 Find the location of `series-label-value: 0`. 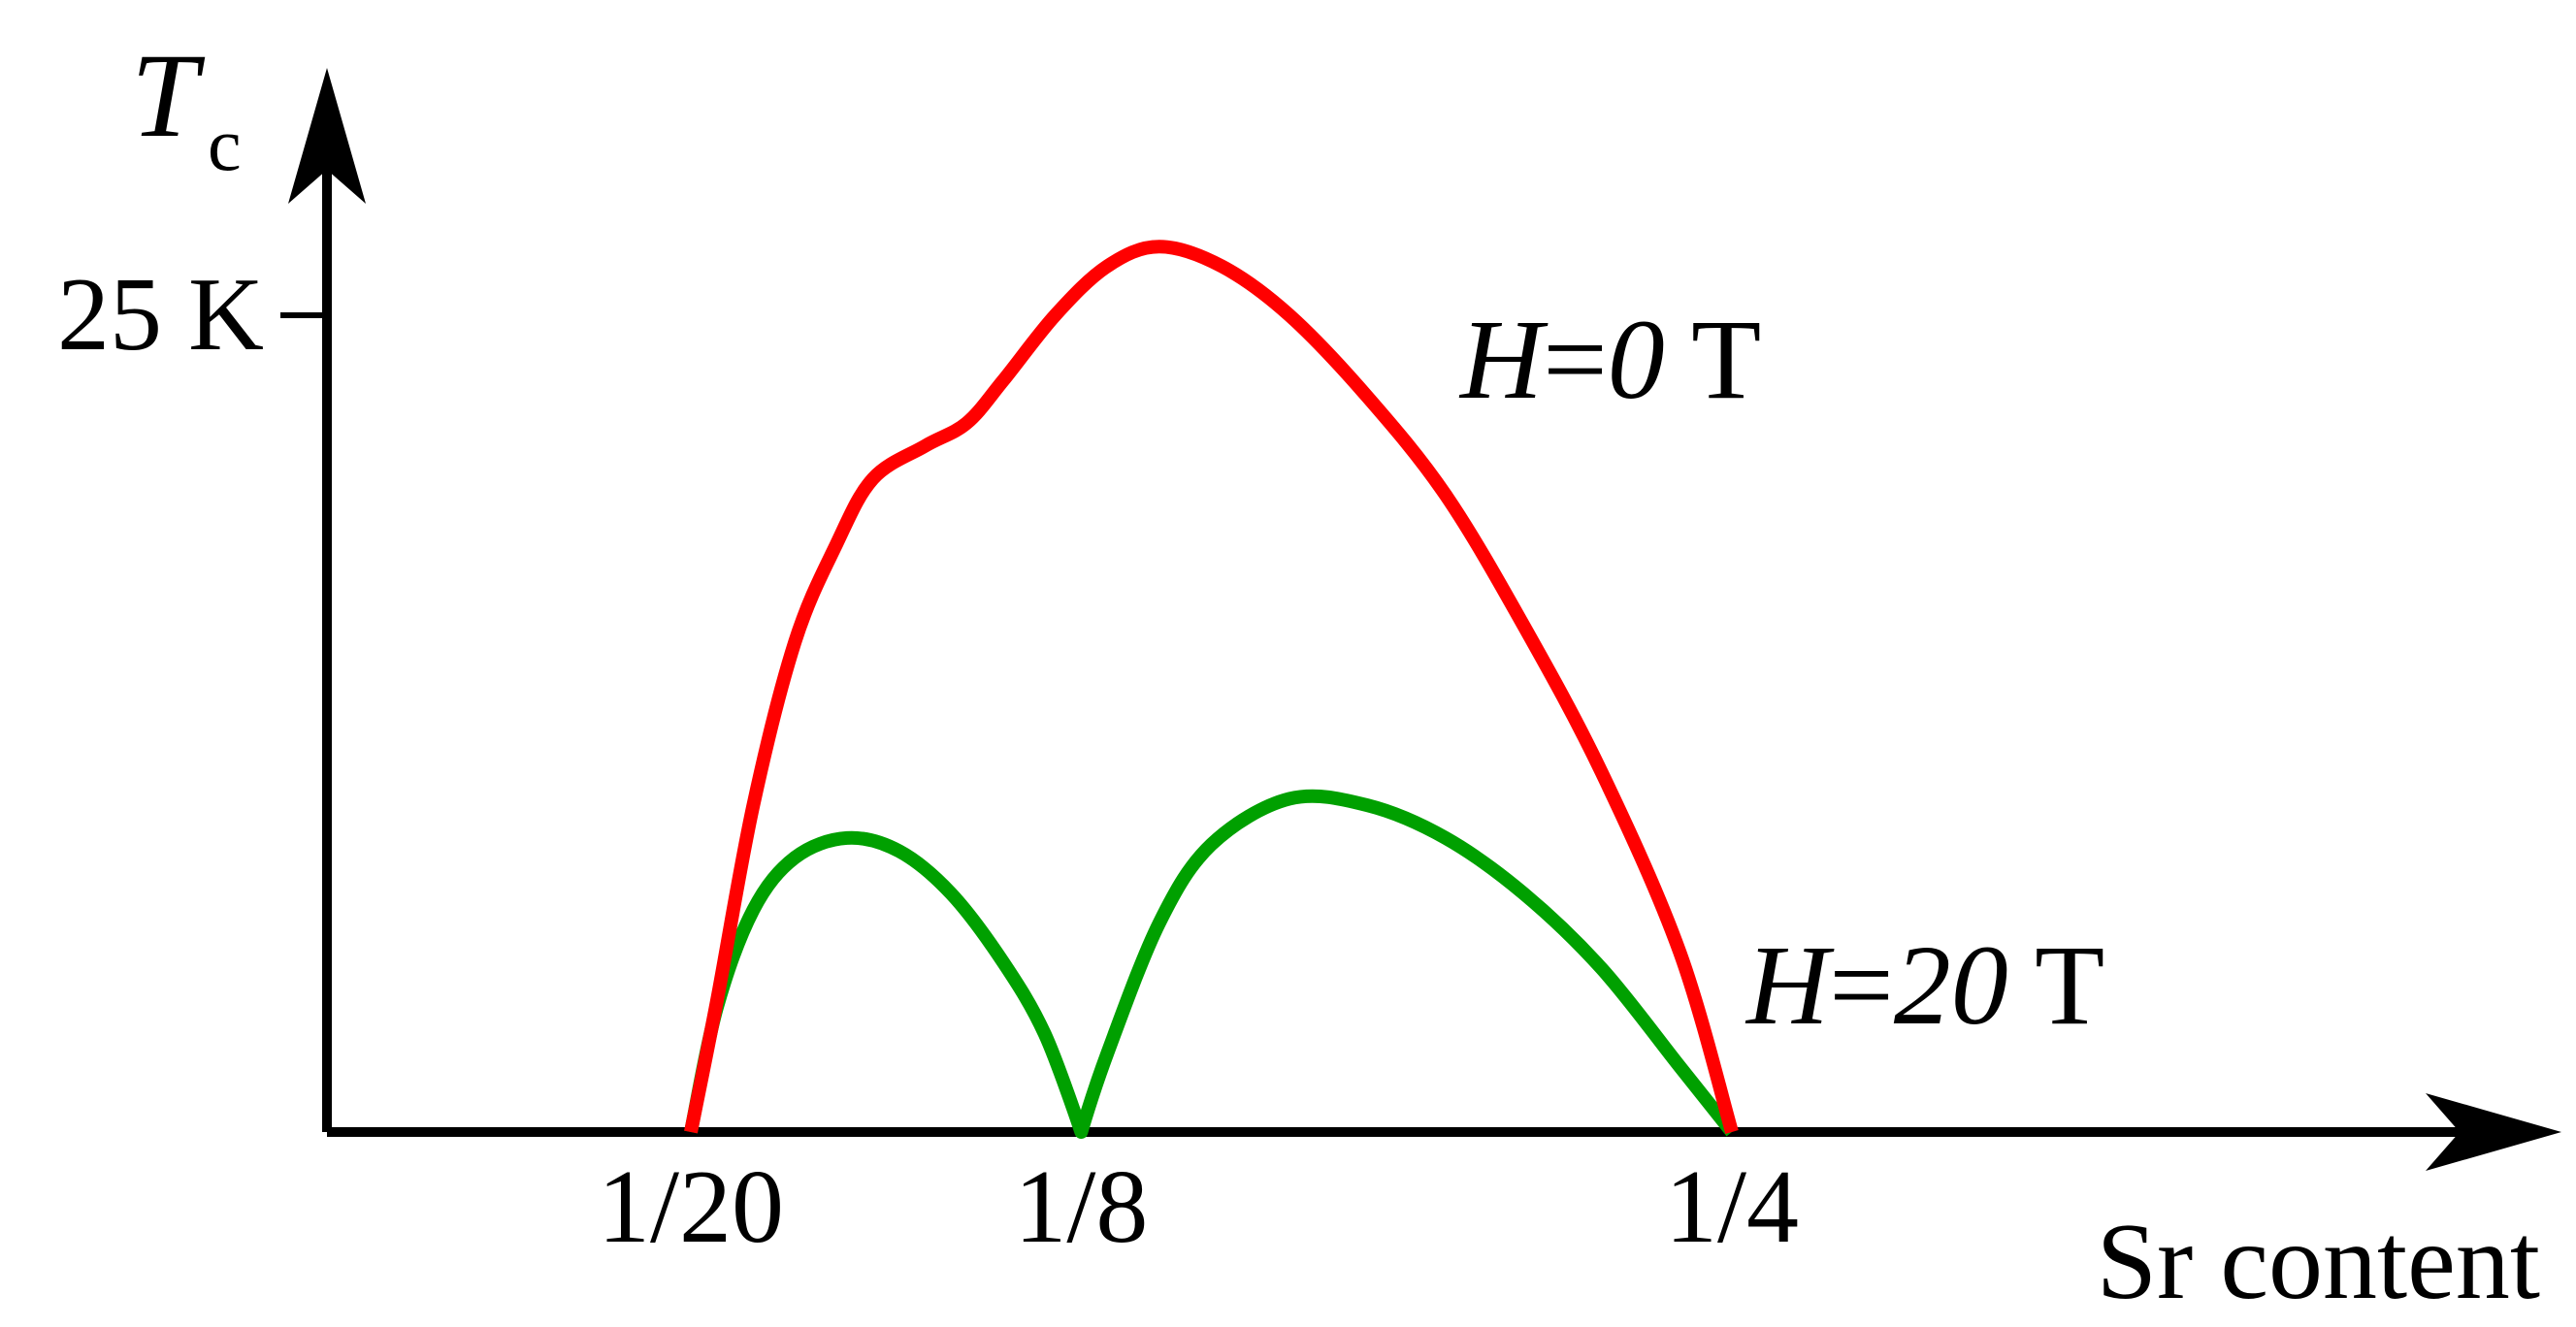

series-label-value: 0 is located at coordinates (1637, 359).